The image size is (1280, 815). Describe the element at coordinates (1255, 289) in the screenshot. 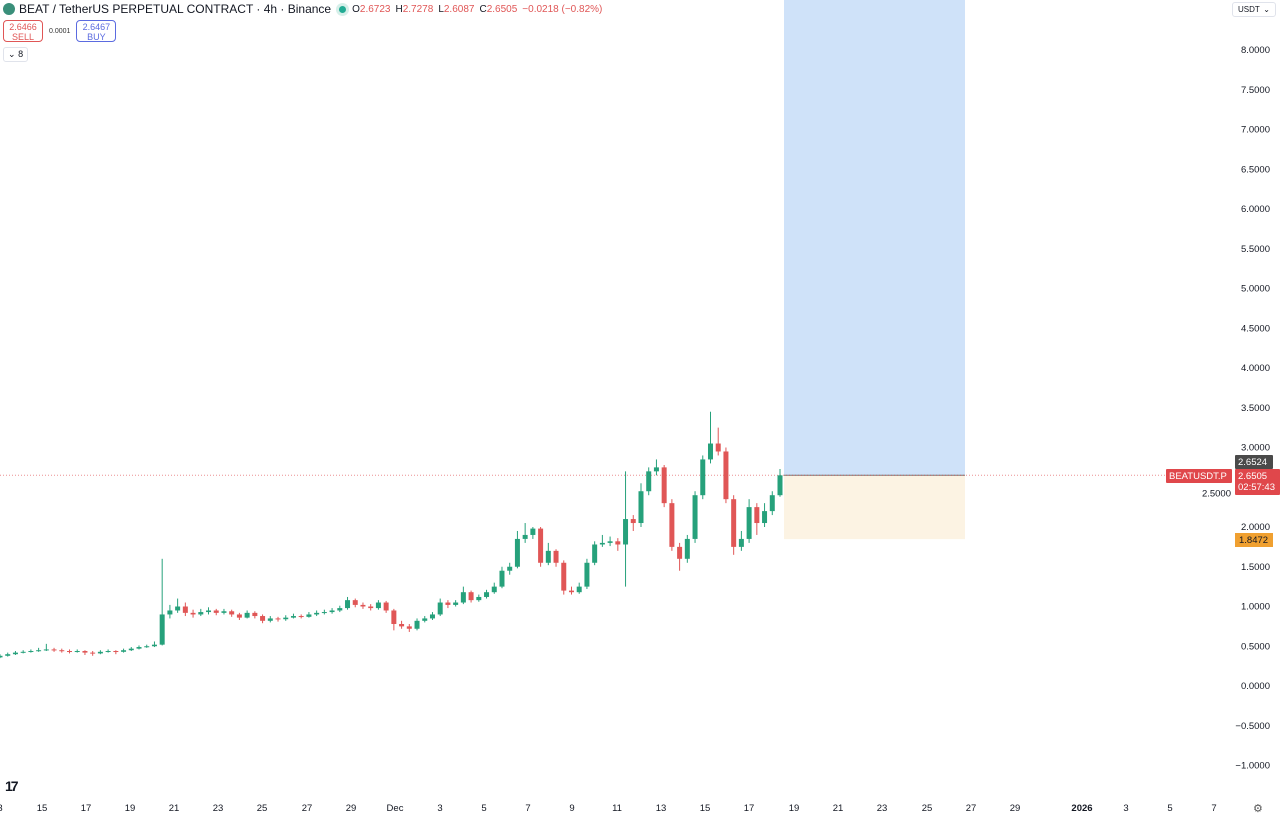

I see `y-tick-label: 5.0000` at that location.